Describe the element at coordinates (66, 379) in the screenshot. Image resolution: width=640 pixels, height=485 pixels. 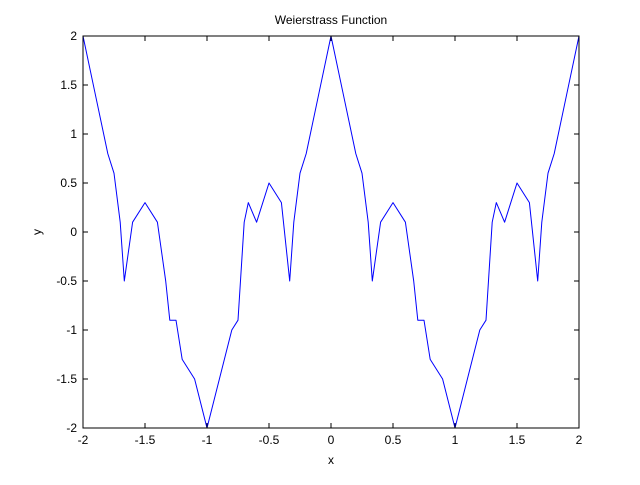
I see `y-tick-label: -1.5` at that location.